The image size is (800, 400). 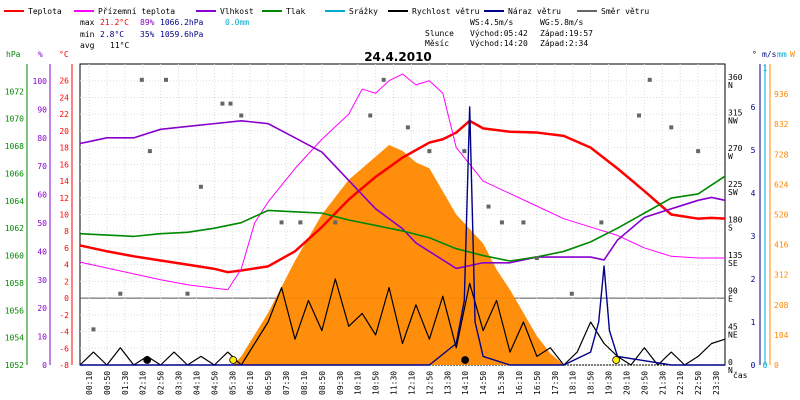 I want to click on temp-tick-label: -4, so click(x=64, y=332).